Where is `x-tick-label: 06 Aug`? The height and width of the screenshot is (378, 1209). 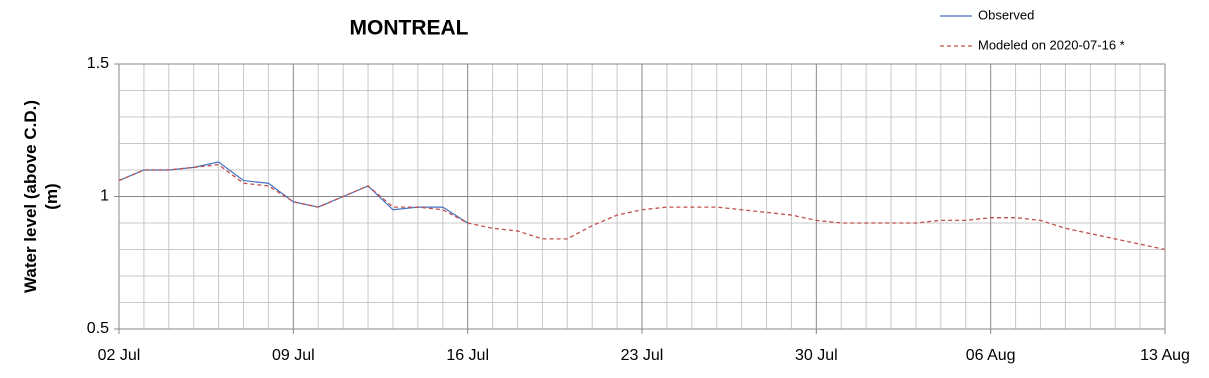
x-tick-label: 06 Aug is located at coordinates (991, 355).